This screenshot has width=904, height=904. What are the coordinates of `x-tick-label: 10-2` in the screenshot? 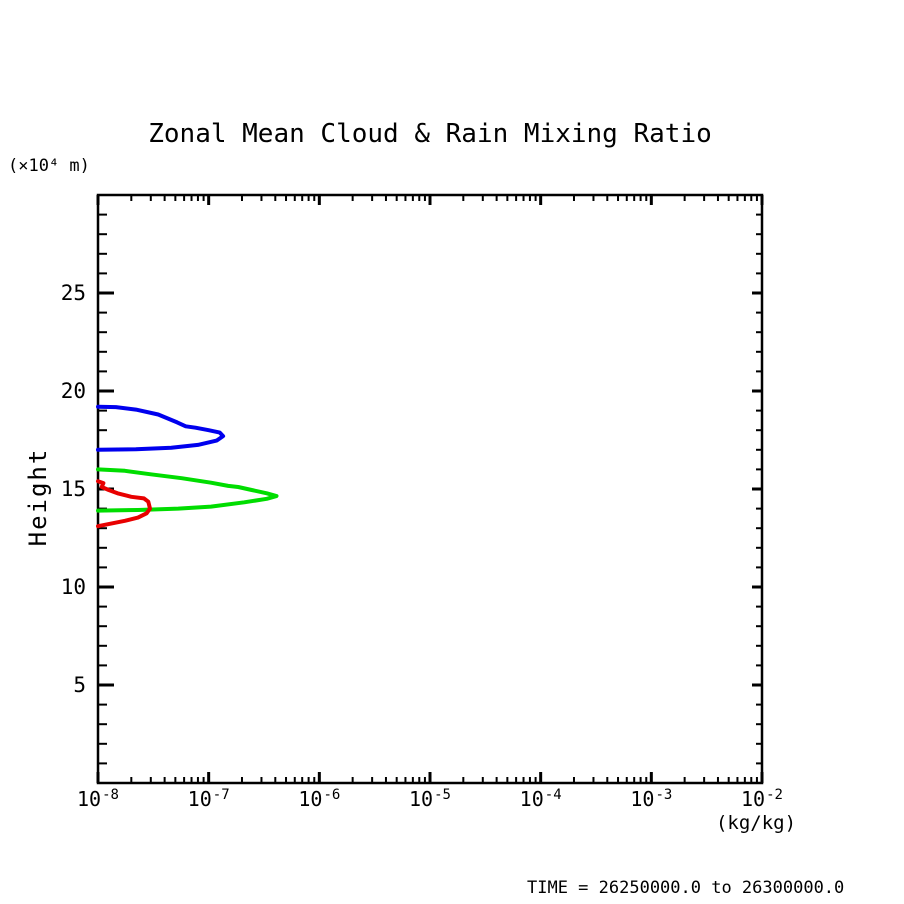 It's located at (762, 799).